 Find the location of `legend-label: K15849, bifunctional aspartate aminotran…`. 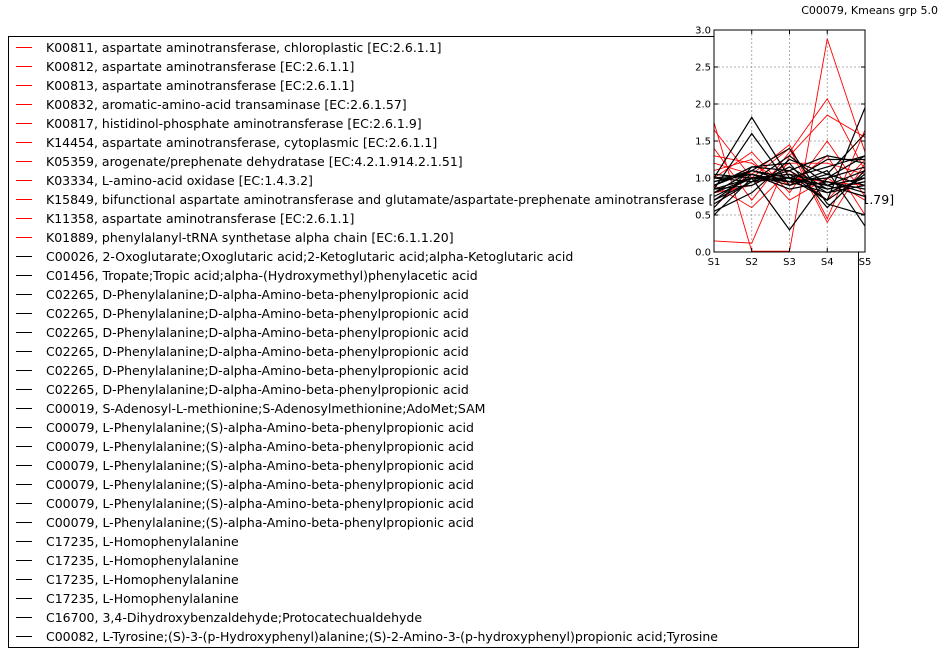

legend-label: K15849, bifunctional aspartate aminotran… is located at coordinates (470, 199).